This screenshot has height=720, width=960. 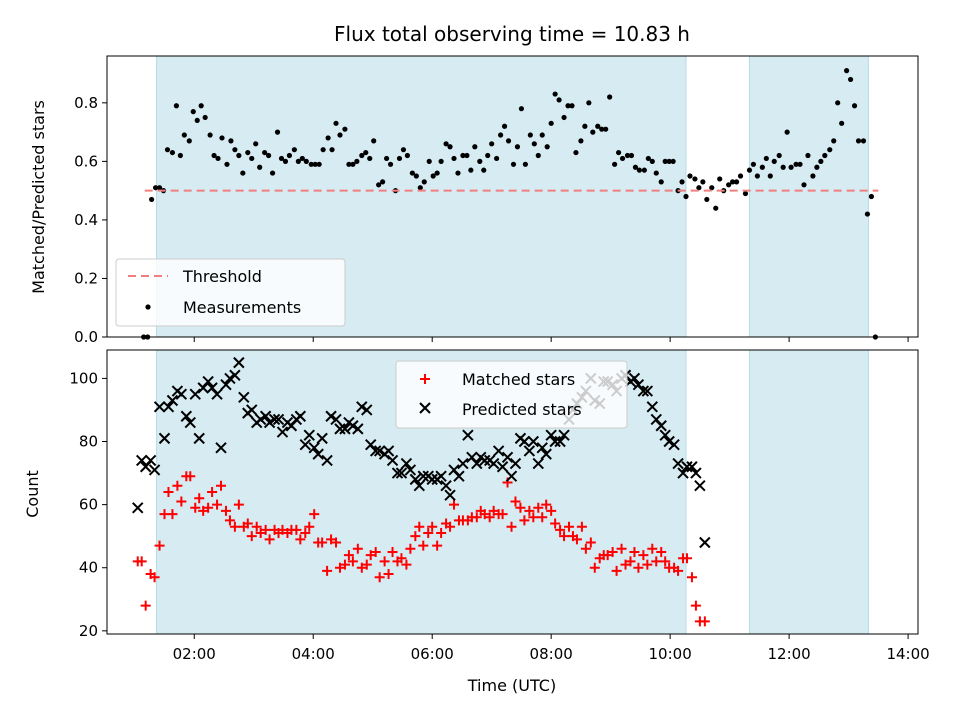 What do you see at coordinates (86, 161) in the screenshot?
I see `top-y-tick-label: 0.6` at bounding box center [86, 161].